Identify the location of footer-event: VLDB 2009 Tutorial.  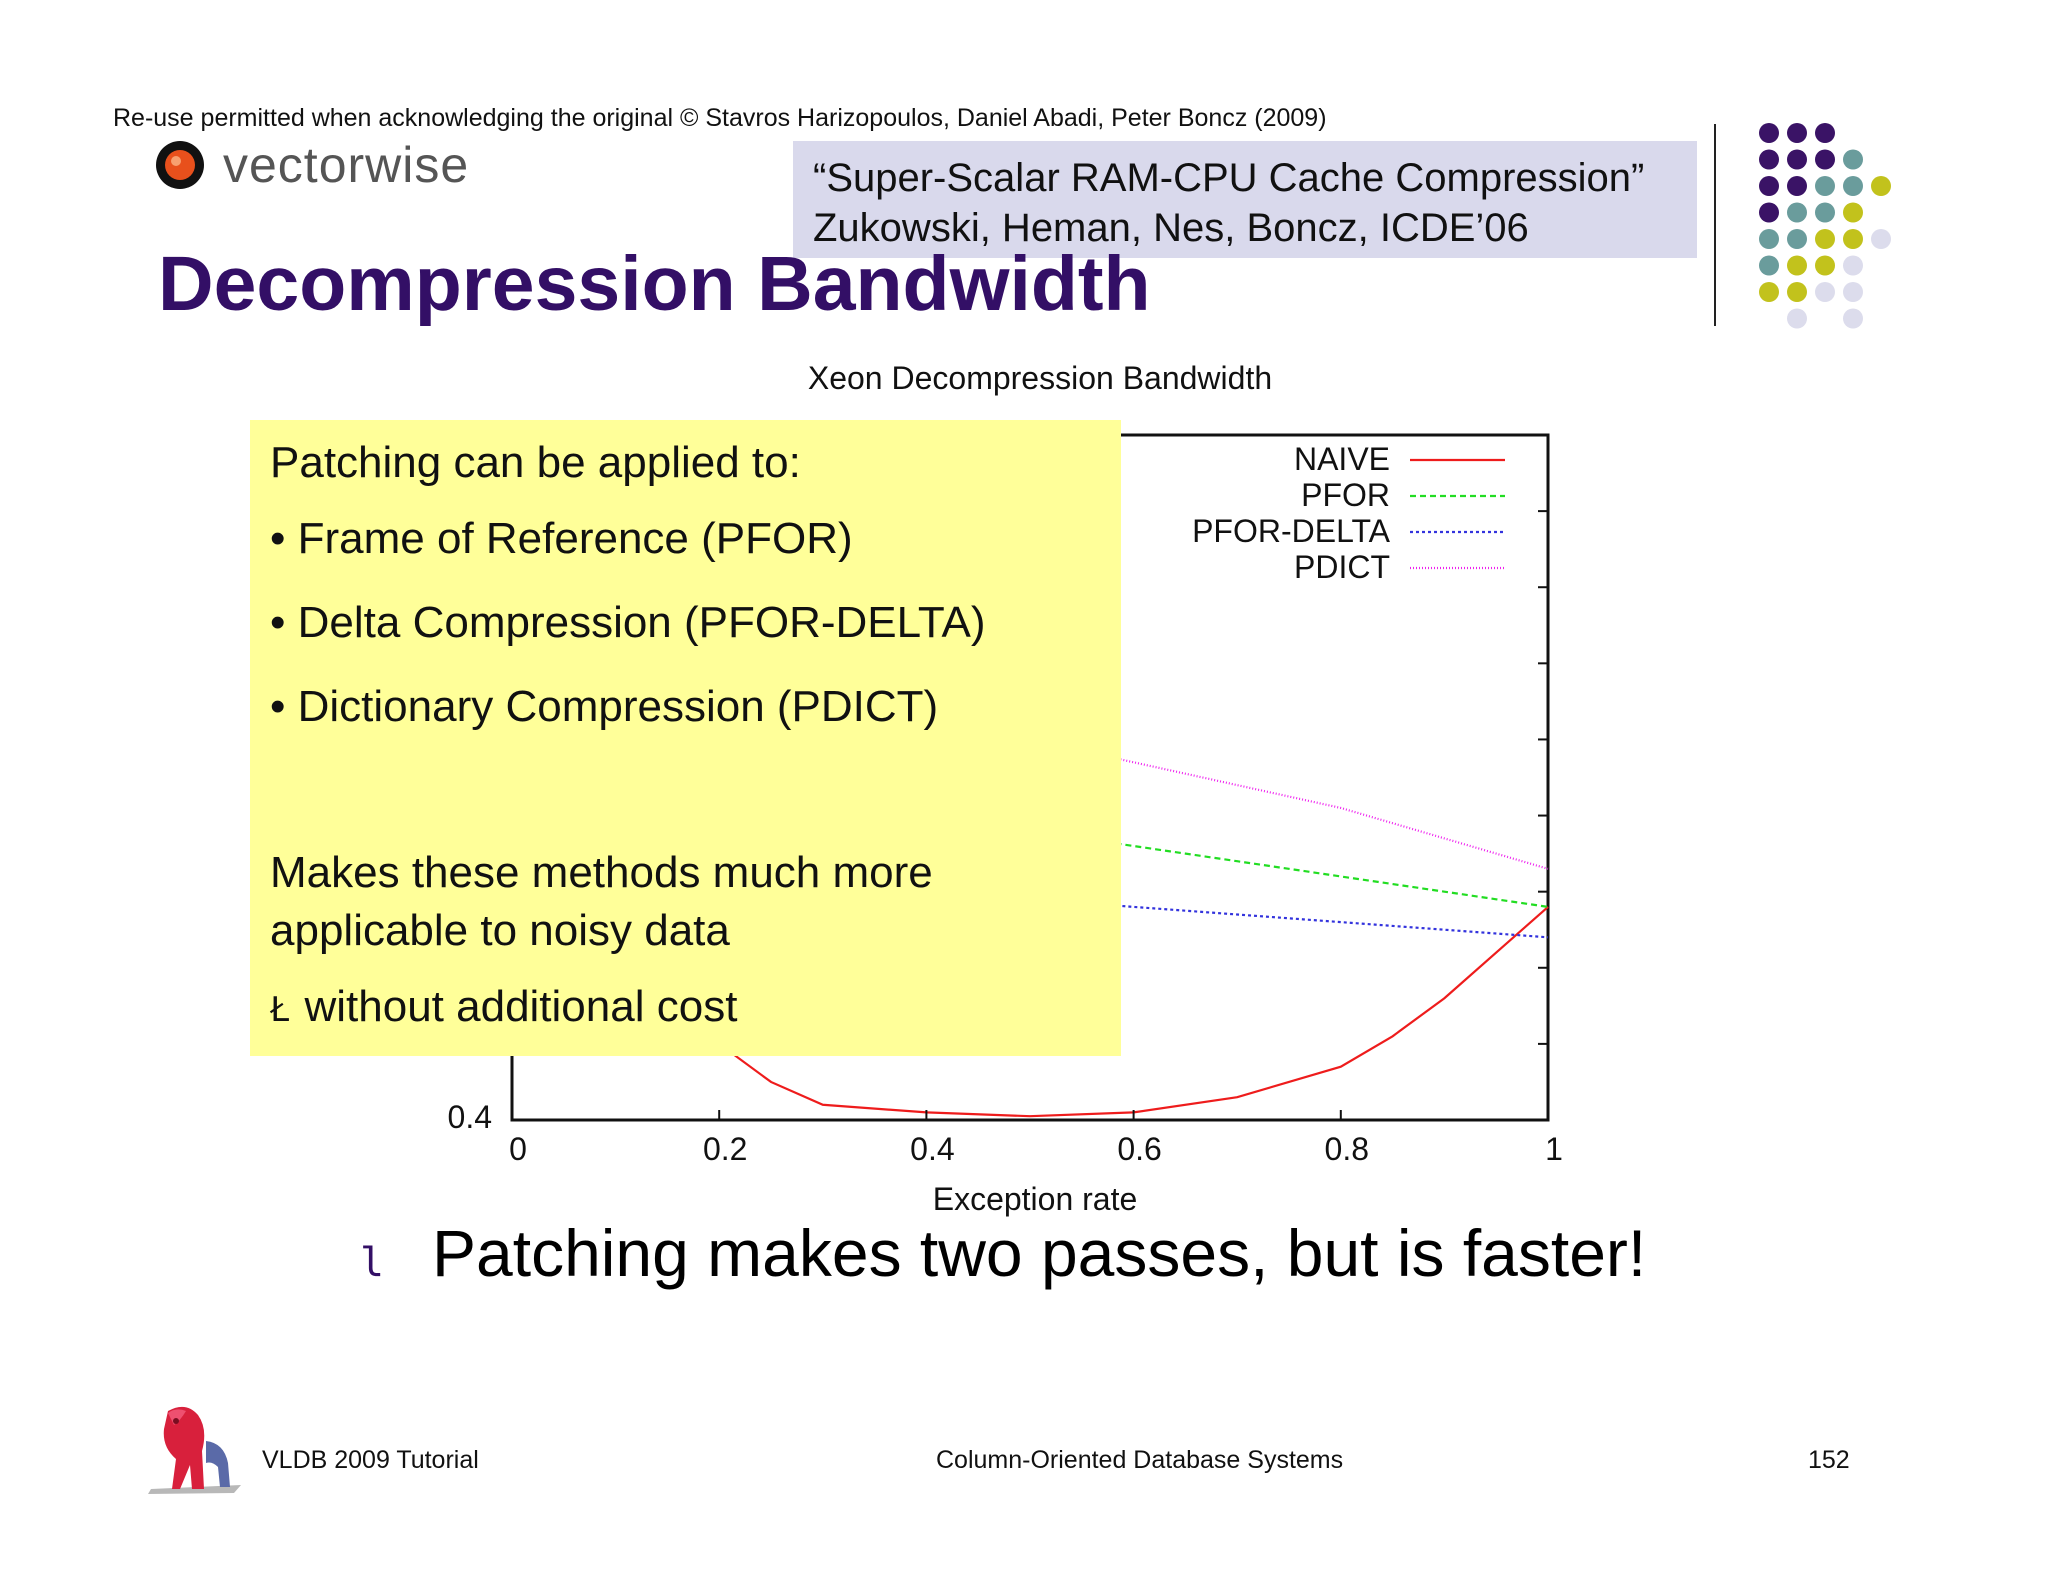
(370, 1460).